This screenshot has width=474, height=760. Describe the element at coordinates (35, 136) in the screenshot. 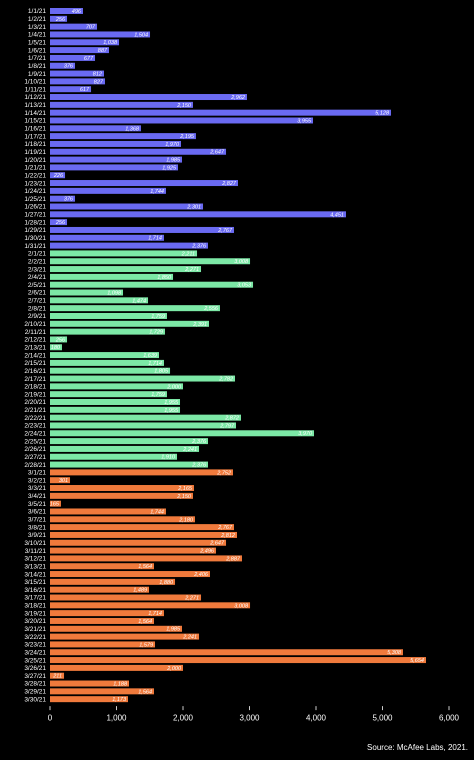

I see `category-label: 1/17/21` at that location.